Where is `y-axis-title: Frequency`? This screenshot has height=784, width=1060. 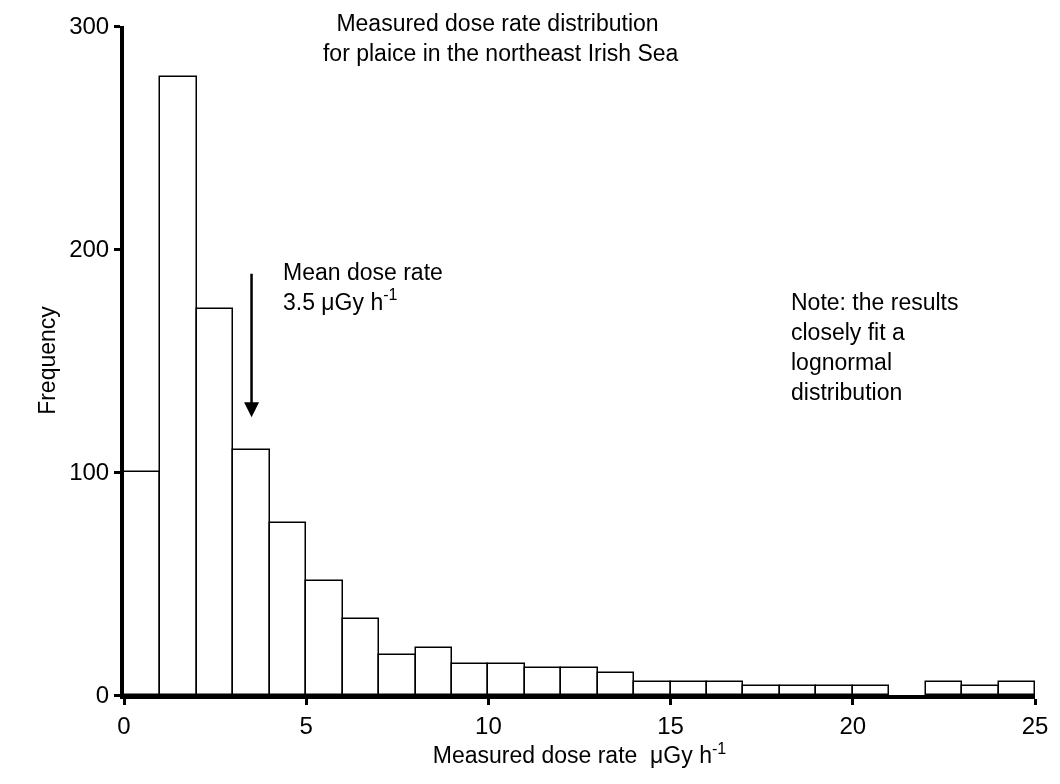
y-axis-title: Frequency is located at coordinates (47, 360).